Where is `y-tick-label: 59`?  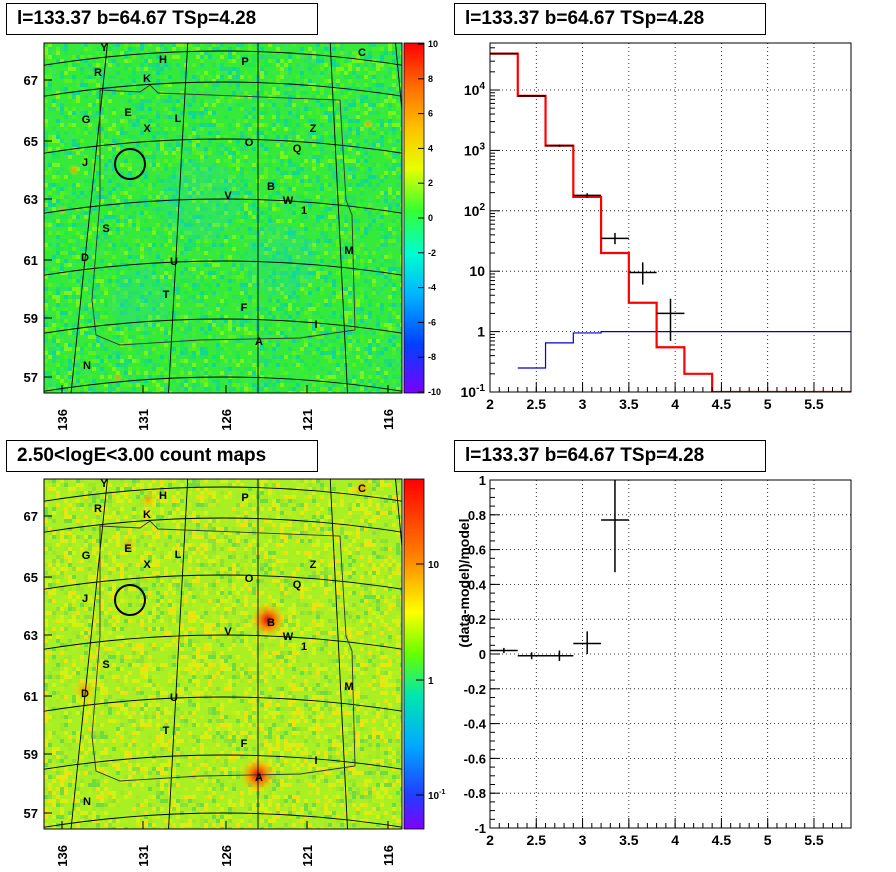
y-tick-label: 59 is located at coordinates (31, 754).